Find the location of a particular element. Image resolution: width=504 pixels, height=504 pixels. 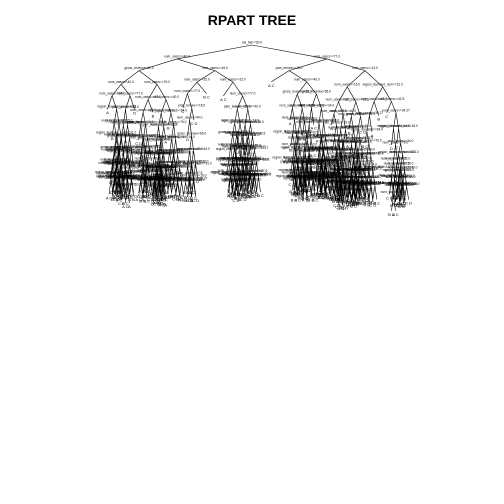

split-label: num_users>=16.0 is located at coordinates (120, 164).